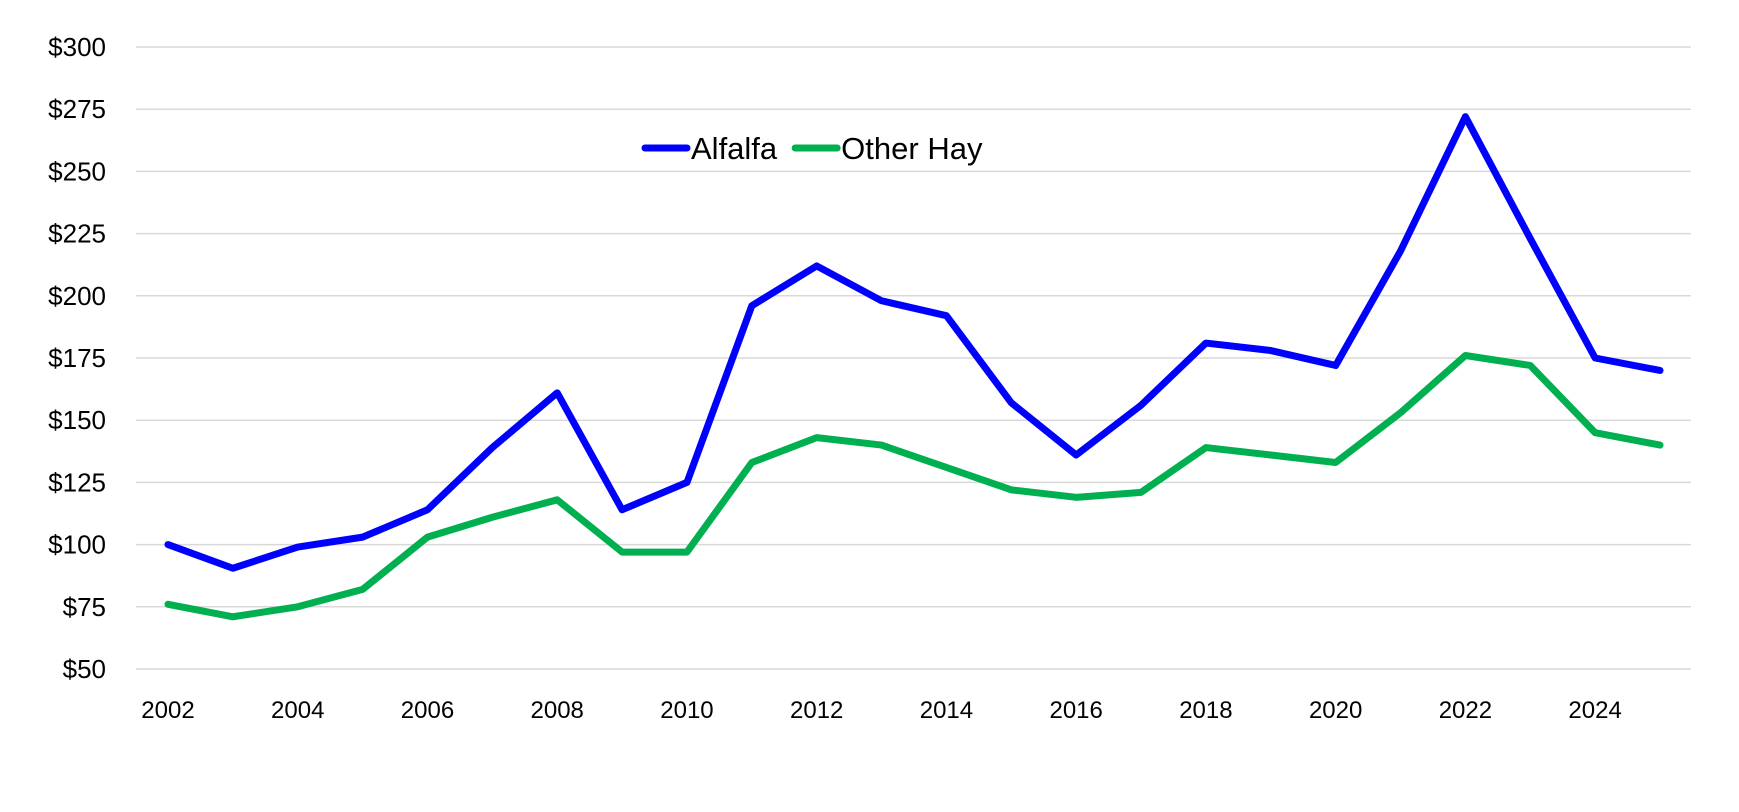 The image size is (1739, 812). Describe the element at coordinates (1594, 710) in the screenshot. I see `x-tick-label: 2024` at that location.